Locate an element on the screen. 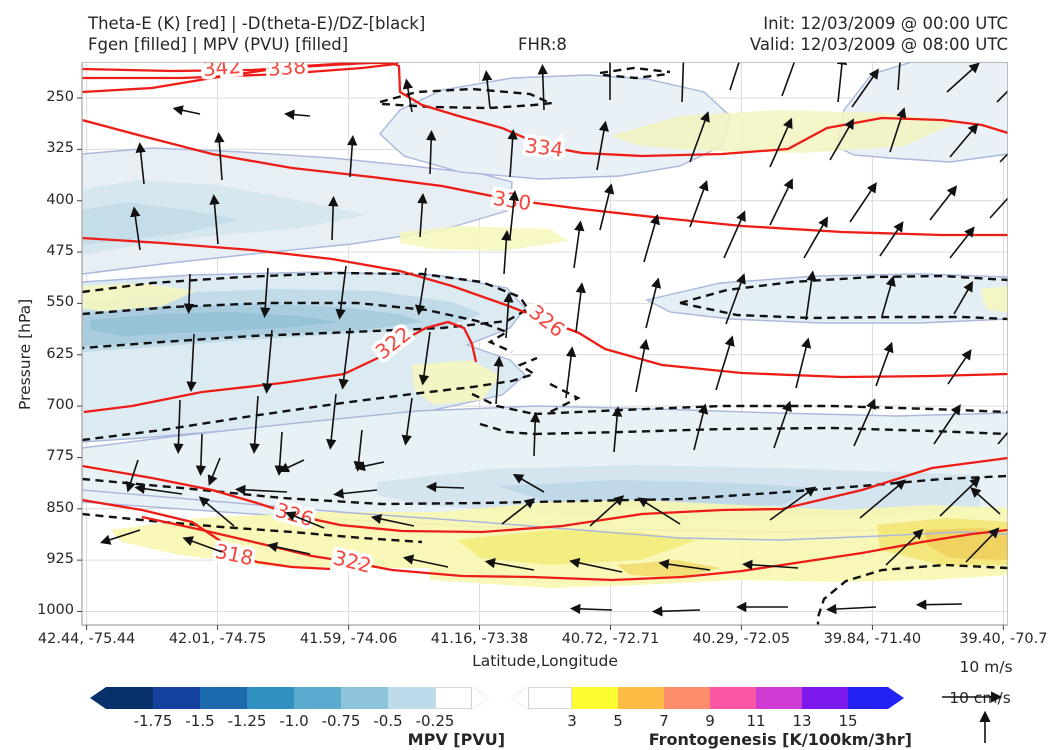 The height and width of the screenshot is (750, 1050). x-tick-label: 42.44, -75.44 is located at coordinates (86, 639).